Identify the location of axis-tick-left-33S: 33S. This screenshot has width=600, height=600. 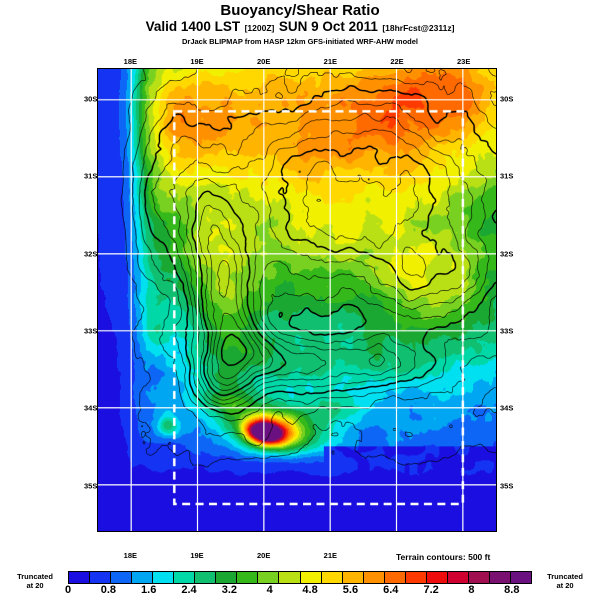
(91, 331).